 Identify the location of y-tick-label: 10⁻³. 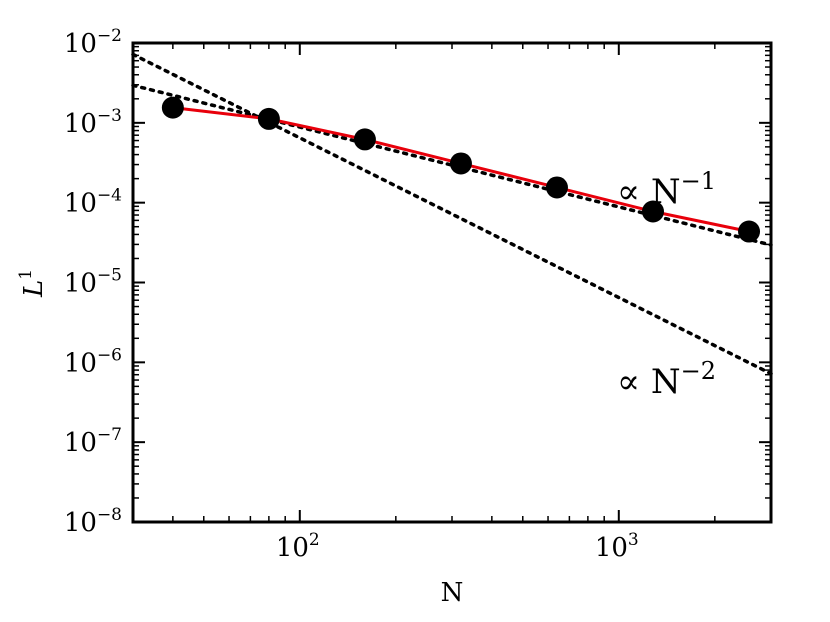
(93, 122).